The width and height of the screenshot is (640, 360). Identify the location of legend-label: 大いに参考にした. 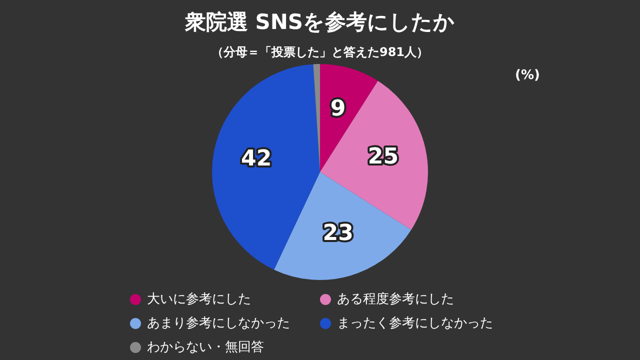
(199, 299).